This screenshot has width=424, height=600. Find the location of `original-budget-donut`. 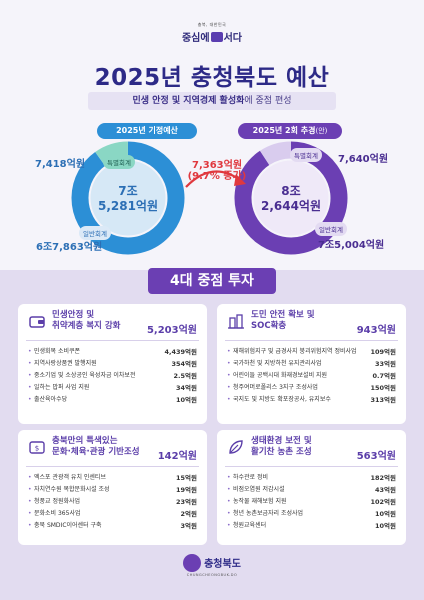

original-budget-donut is located at coordinates (128, 198).